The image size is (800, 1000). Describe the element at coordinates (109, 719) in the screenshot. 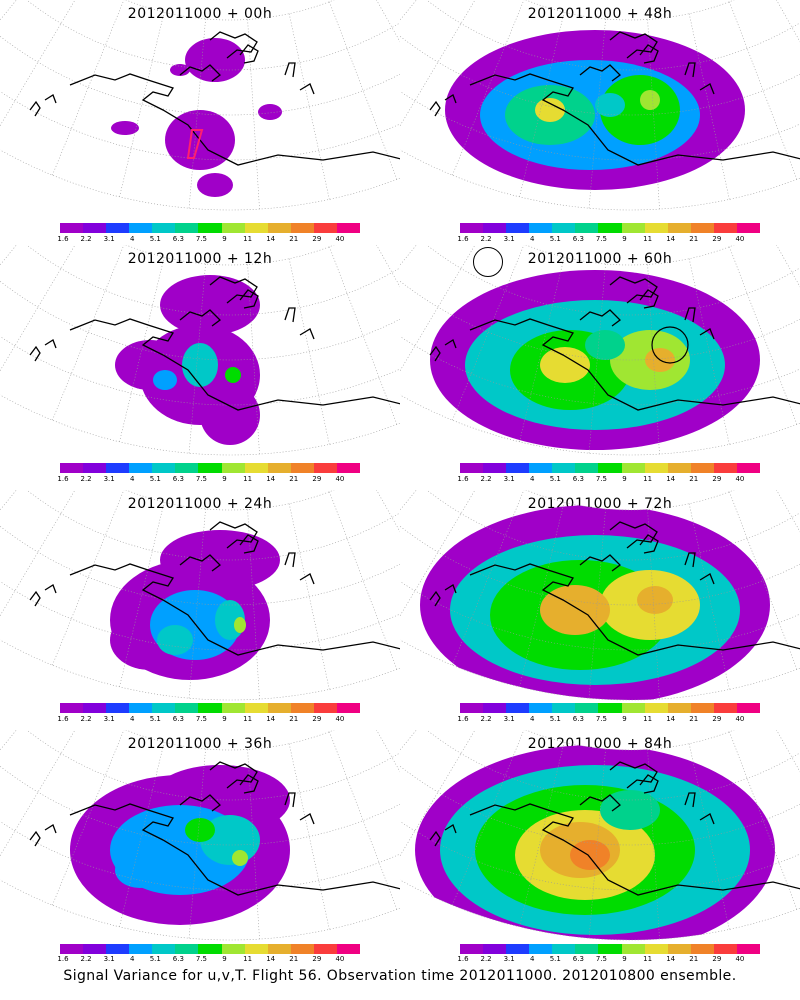

I see `color-scale-label: 3.1` at that location.